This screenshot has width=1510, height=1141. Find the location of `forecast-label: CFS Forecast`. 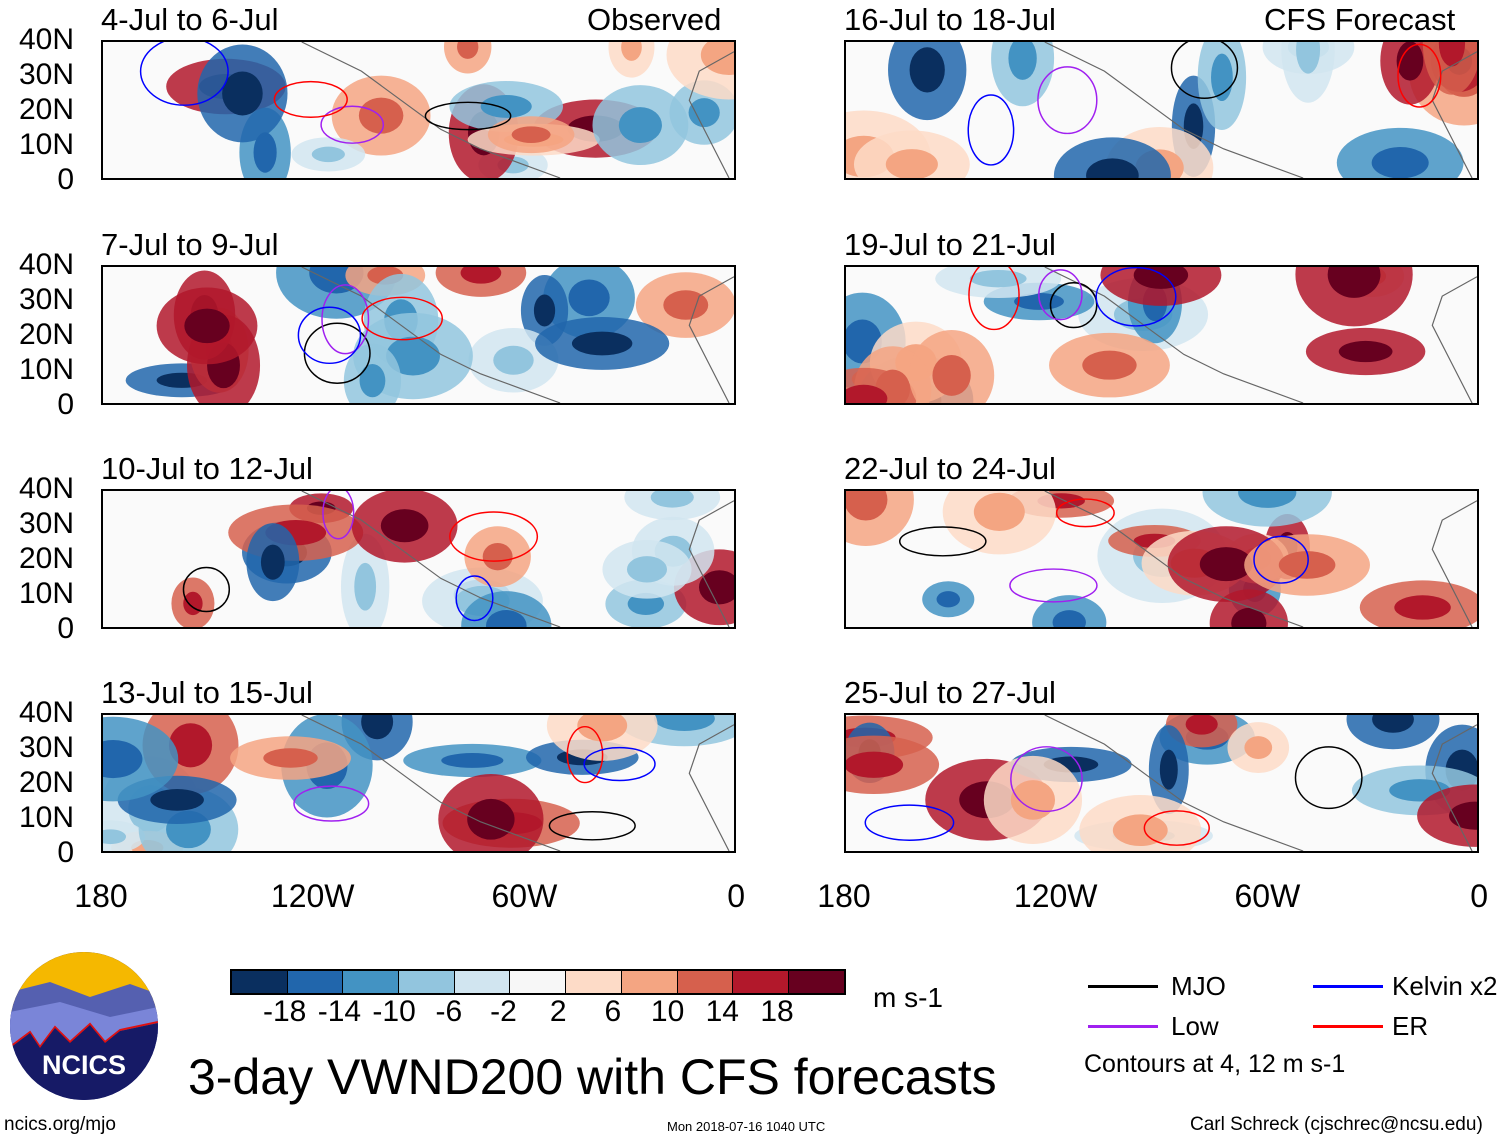

forecast-label: CFS Forecast is located at coordinates (1360, 19).